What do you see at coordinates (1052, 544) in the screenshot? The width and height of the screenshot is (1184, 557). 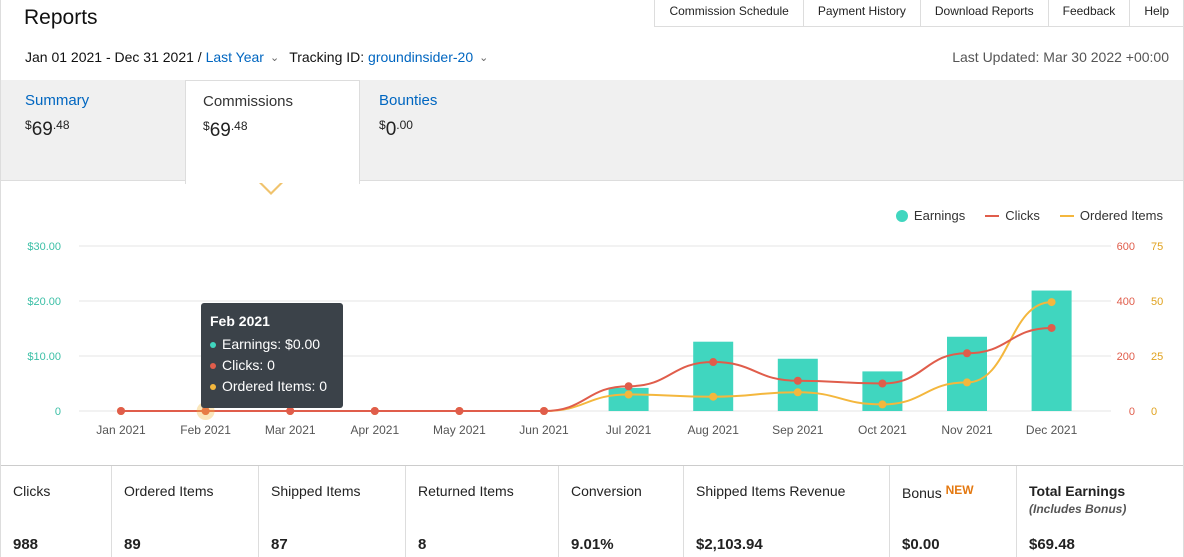 I see `stat-value: $69.48` at bounding box center [1052, 544].